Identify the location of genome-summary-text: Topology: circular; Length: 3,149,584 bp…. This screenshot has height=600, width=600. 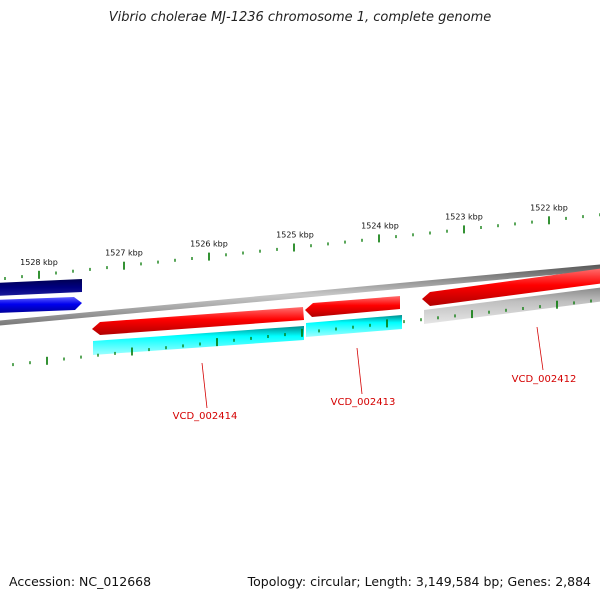
(419, 581).